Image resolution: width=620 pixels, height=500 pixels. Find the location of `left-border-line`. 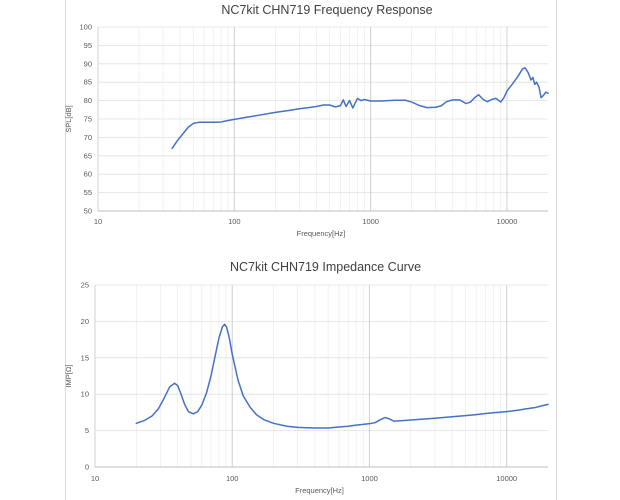

left-border-line is located at coordinates (65, 250).